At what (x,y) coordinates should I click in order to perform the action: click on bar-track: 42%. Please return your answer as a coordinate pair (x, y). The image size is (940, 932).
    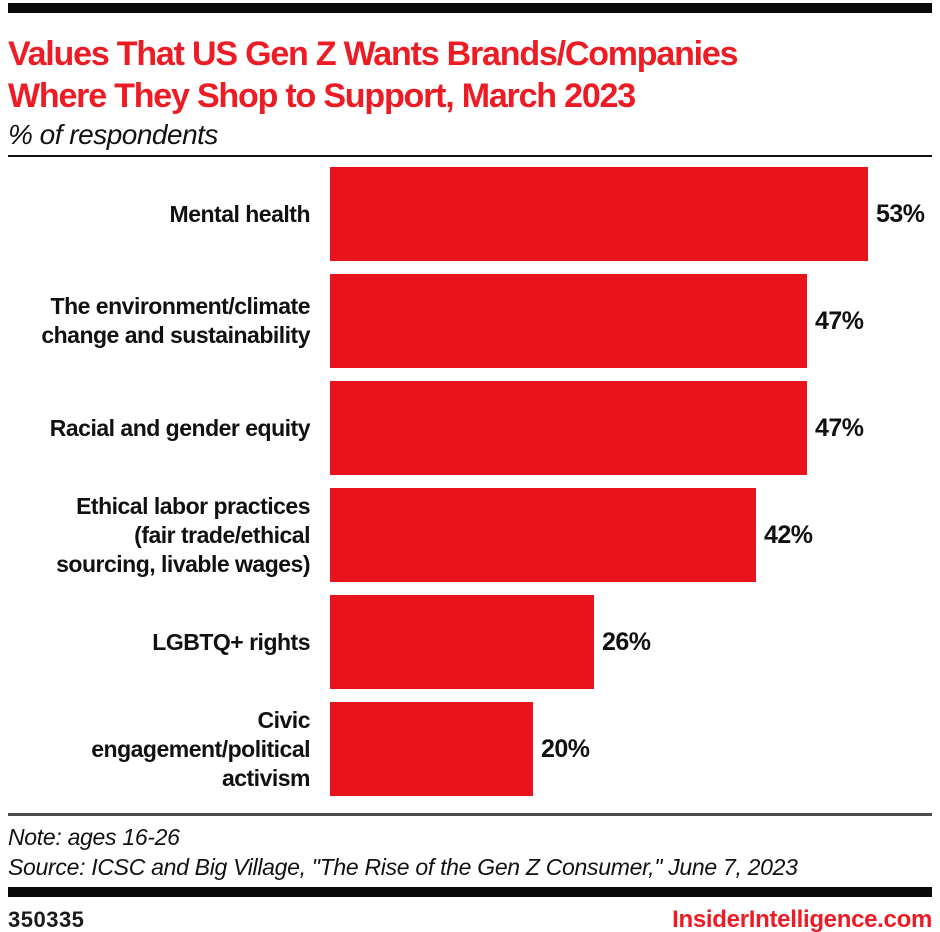
    Looking at the image, I should click on (631, 535).